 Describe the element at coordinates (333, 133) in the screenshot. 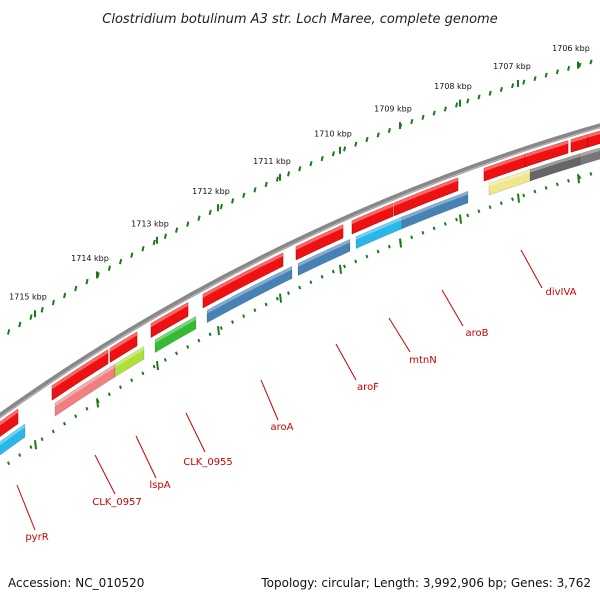

I see `ruler-label: 1710 kbp` at that location.